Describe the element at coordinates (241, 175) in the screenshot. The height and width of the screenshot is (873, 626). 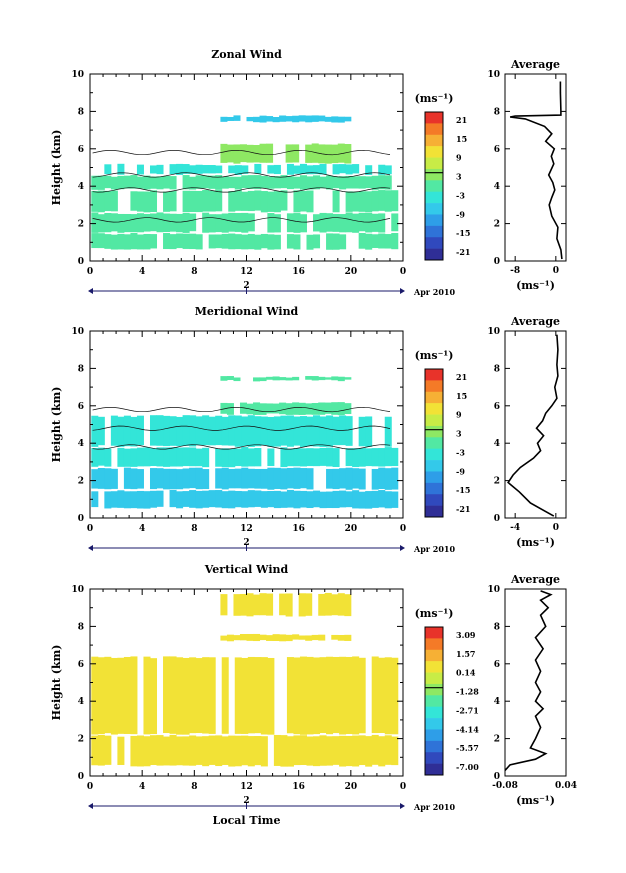
I see `contour-line` at that location.